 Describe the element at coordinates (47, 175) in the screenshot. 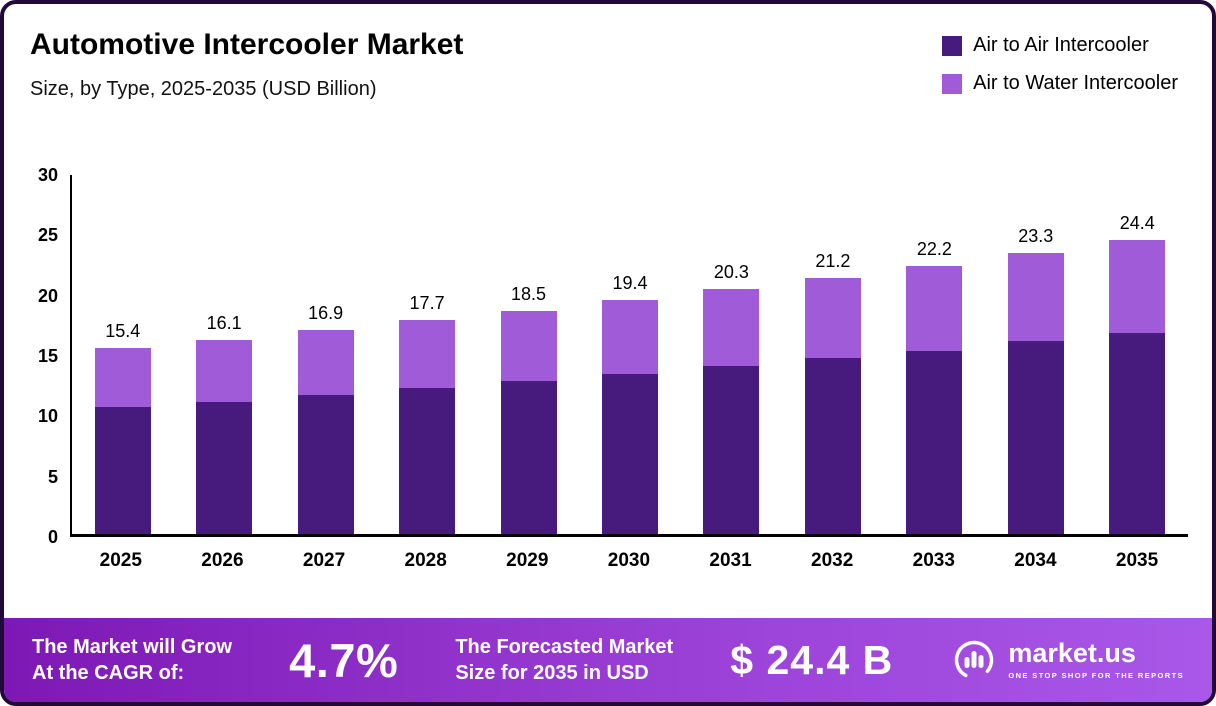

I see `y-axis-tick-label: 30` at that location.